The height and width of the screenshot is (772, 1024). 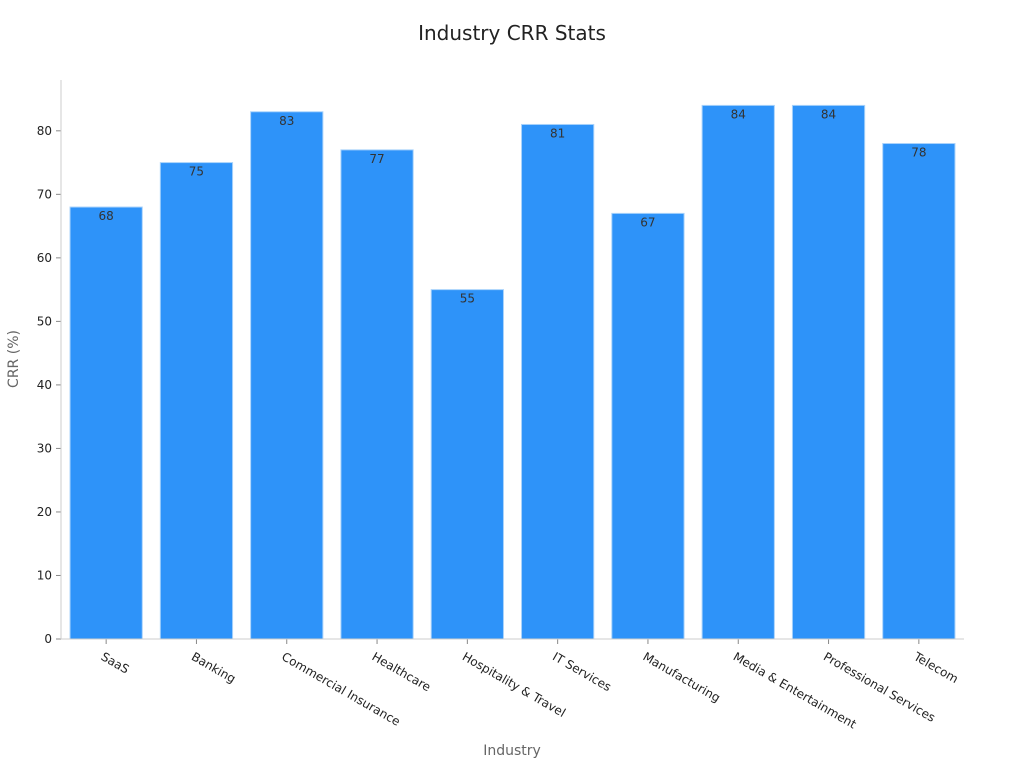 I want to click on y-tick-label: 70, so click(x=44, y=194).